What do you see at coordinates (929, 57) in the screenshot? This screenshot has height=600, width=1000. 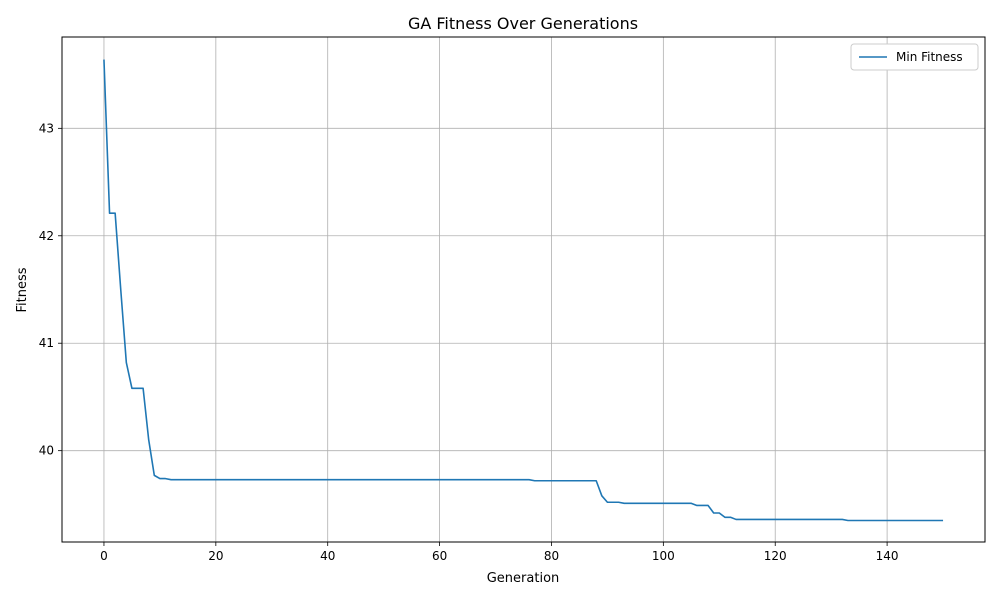 I see `legend-label: Min Fitness` at bounding box center [929, 57].